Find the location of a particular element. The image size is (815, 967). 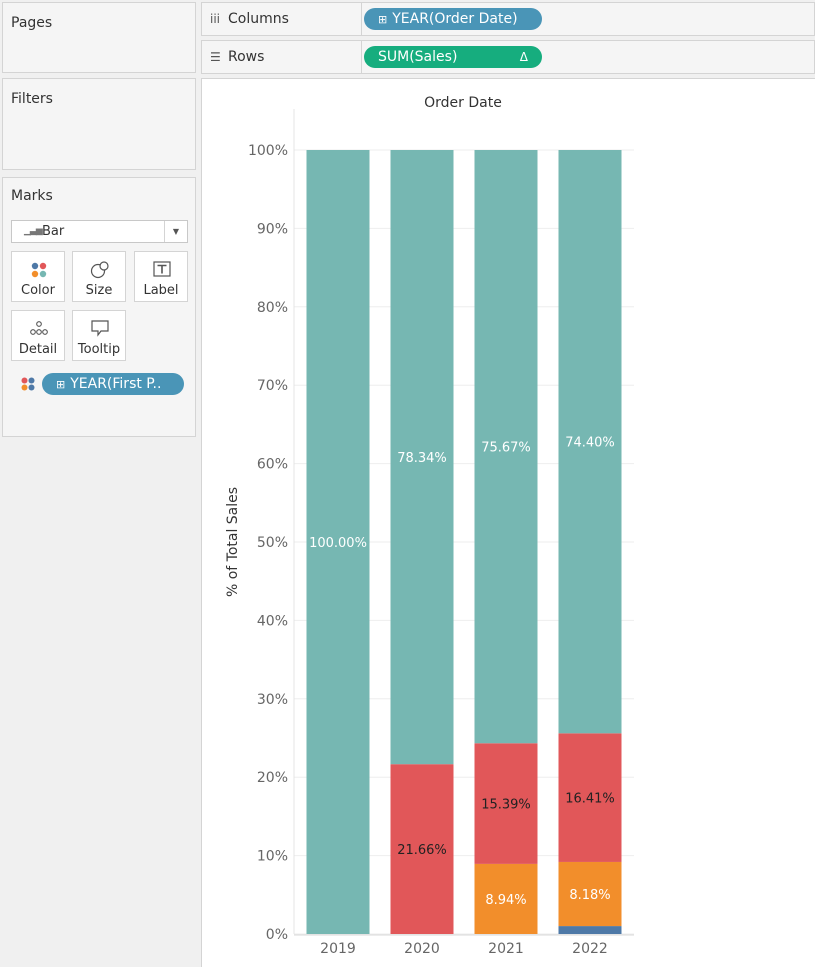

data-label: 75.67% is located at coordinates (506, 448).